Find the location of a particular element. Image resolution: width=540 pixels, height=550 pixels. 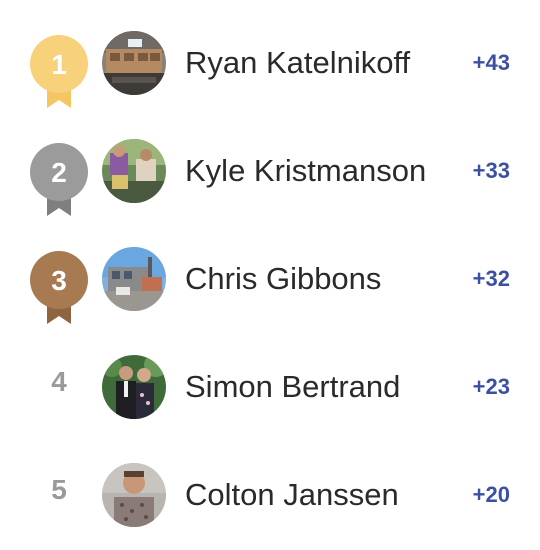

rank-position: 4 is located at coordinates (59, 389).